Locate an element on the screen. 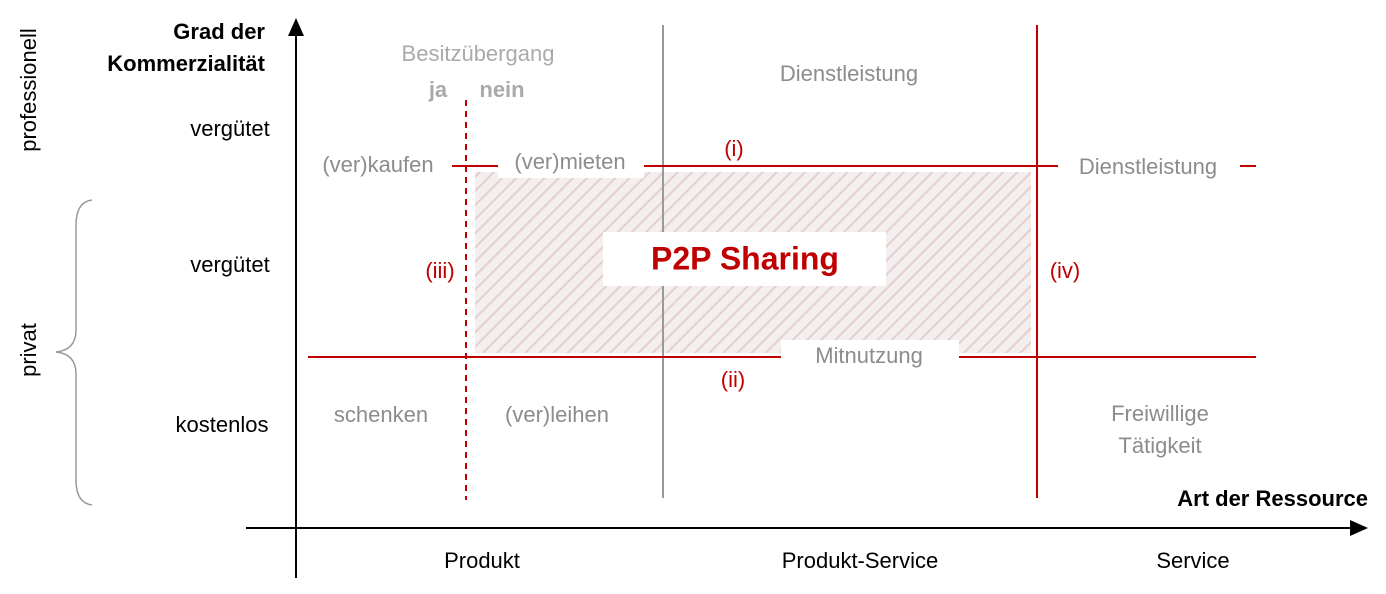  ownership-yes: ja is located at coordinates (438, 89).